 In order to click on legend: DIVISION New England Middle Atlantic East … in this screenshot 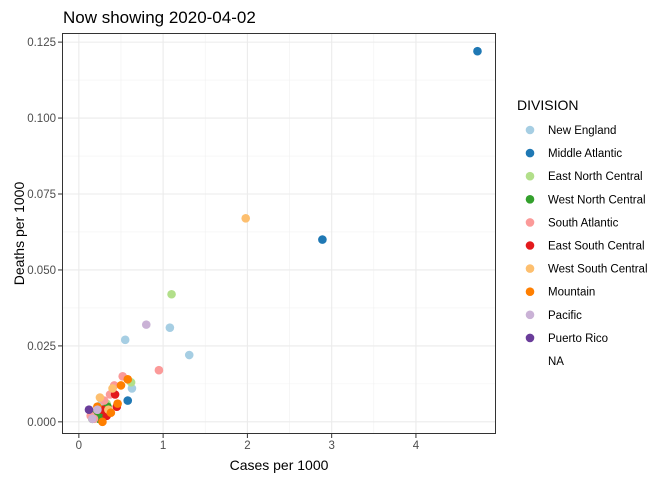, I will do `click(582, 232)`.